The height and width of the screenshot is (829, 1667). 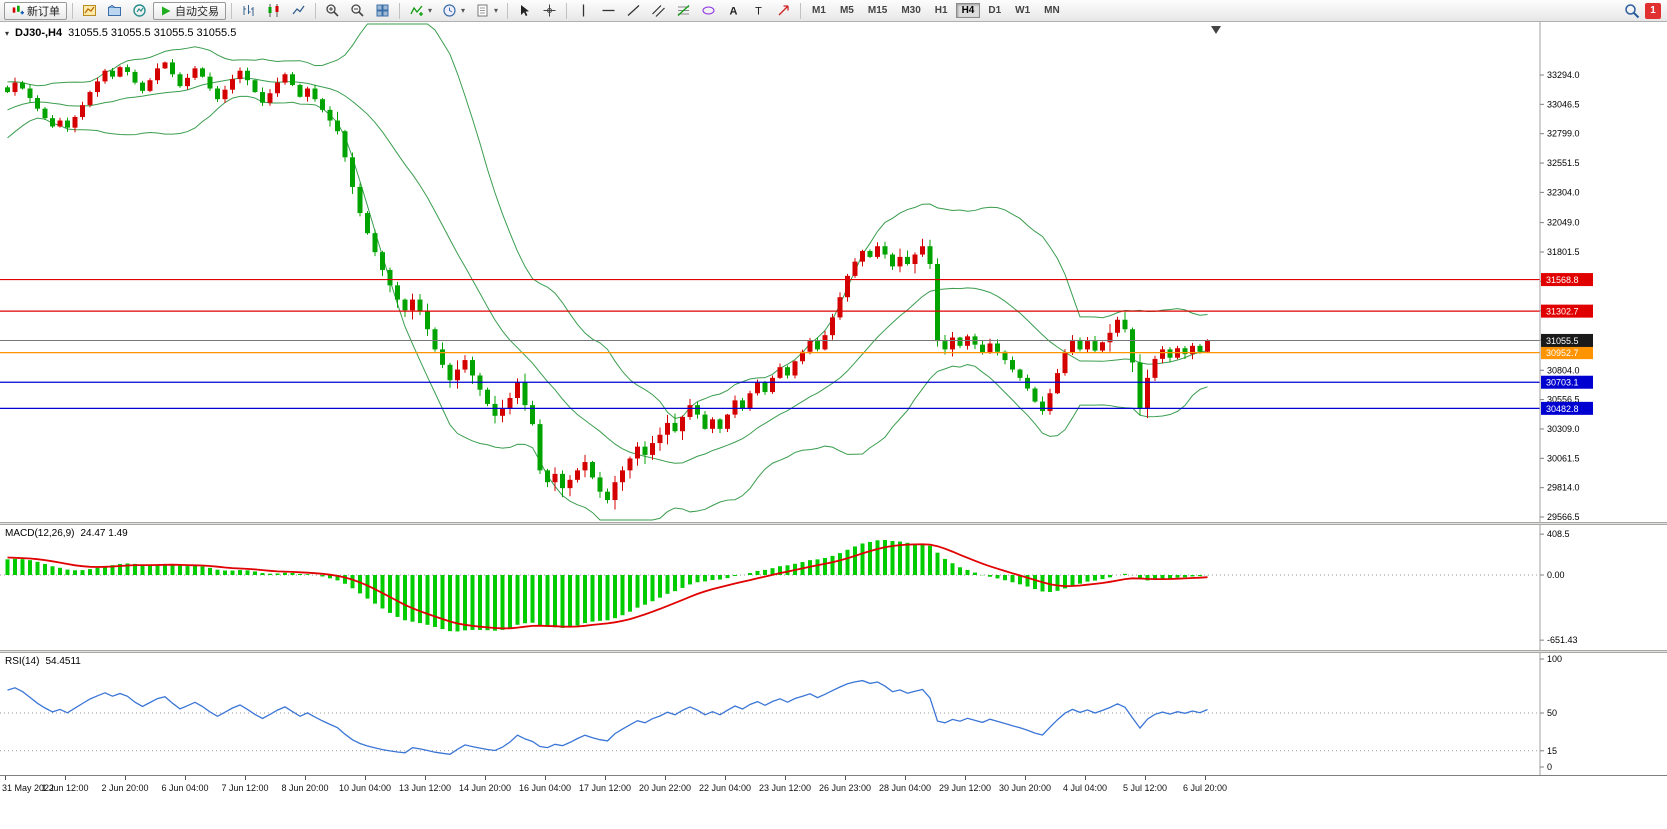 What do you see at coordinates (482, 10) in the screenshot?
I see `template-icon` at bounding box center [482, 10].